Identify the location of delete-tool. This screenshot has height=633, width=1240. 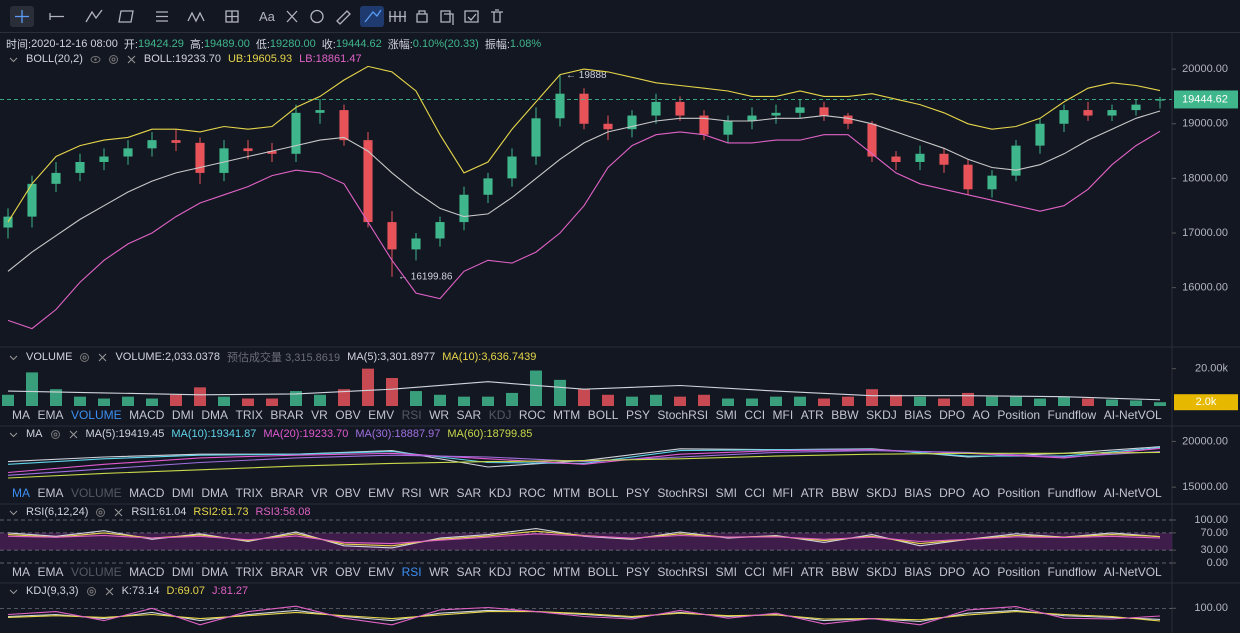
(497, 16).